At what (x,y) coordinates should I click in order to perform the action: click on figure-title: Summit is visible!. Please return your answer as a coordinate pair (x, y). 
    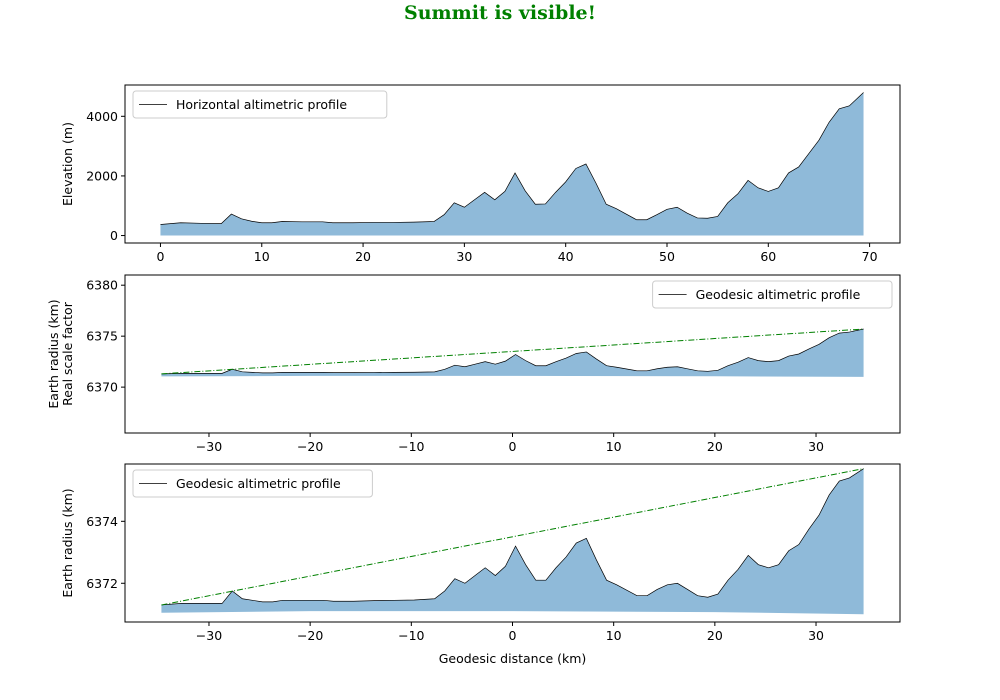
    Looking at the image, I should click on (500, 13).